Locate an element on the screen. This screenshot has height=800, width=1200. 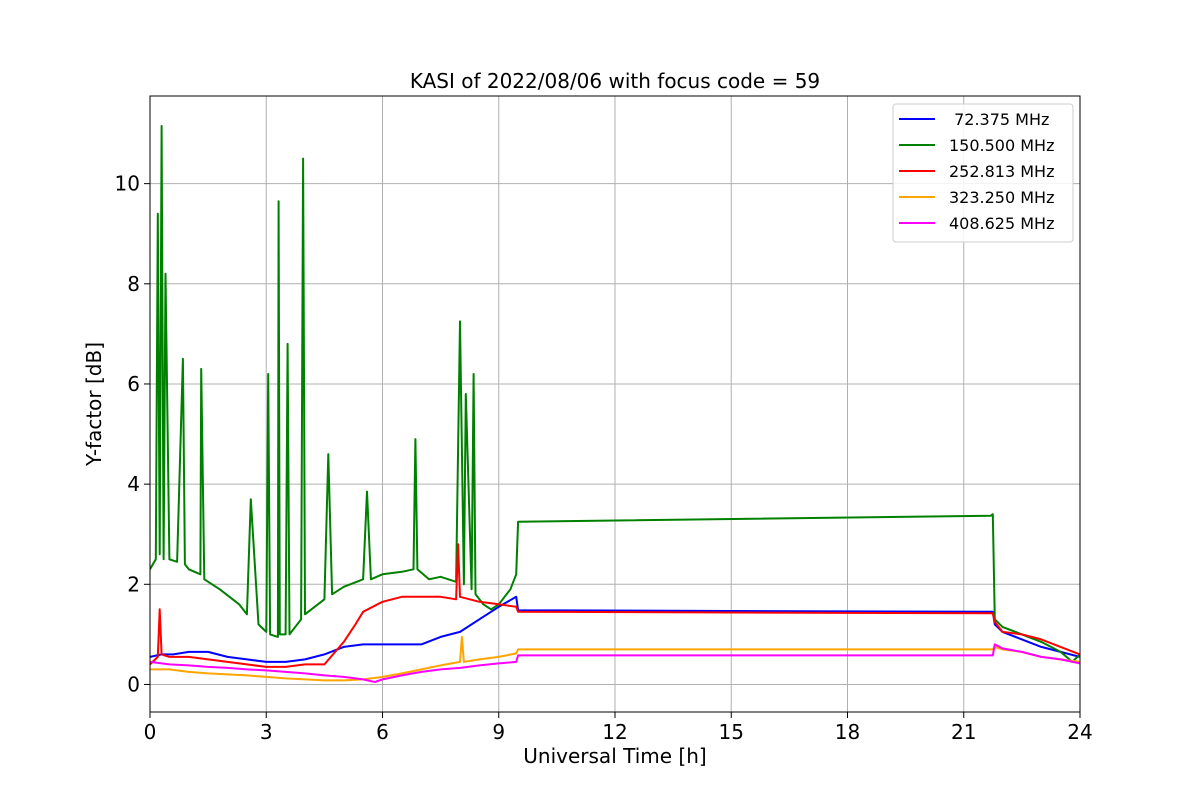
y-tick-label: 4 is located at coordinates (133, 484).